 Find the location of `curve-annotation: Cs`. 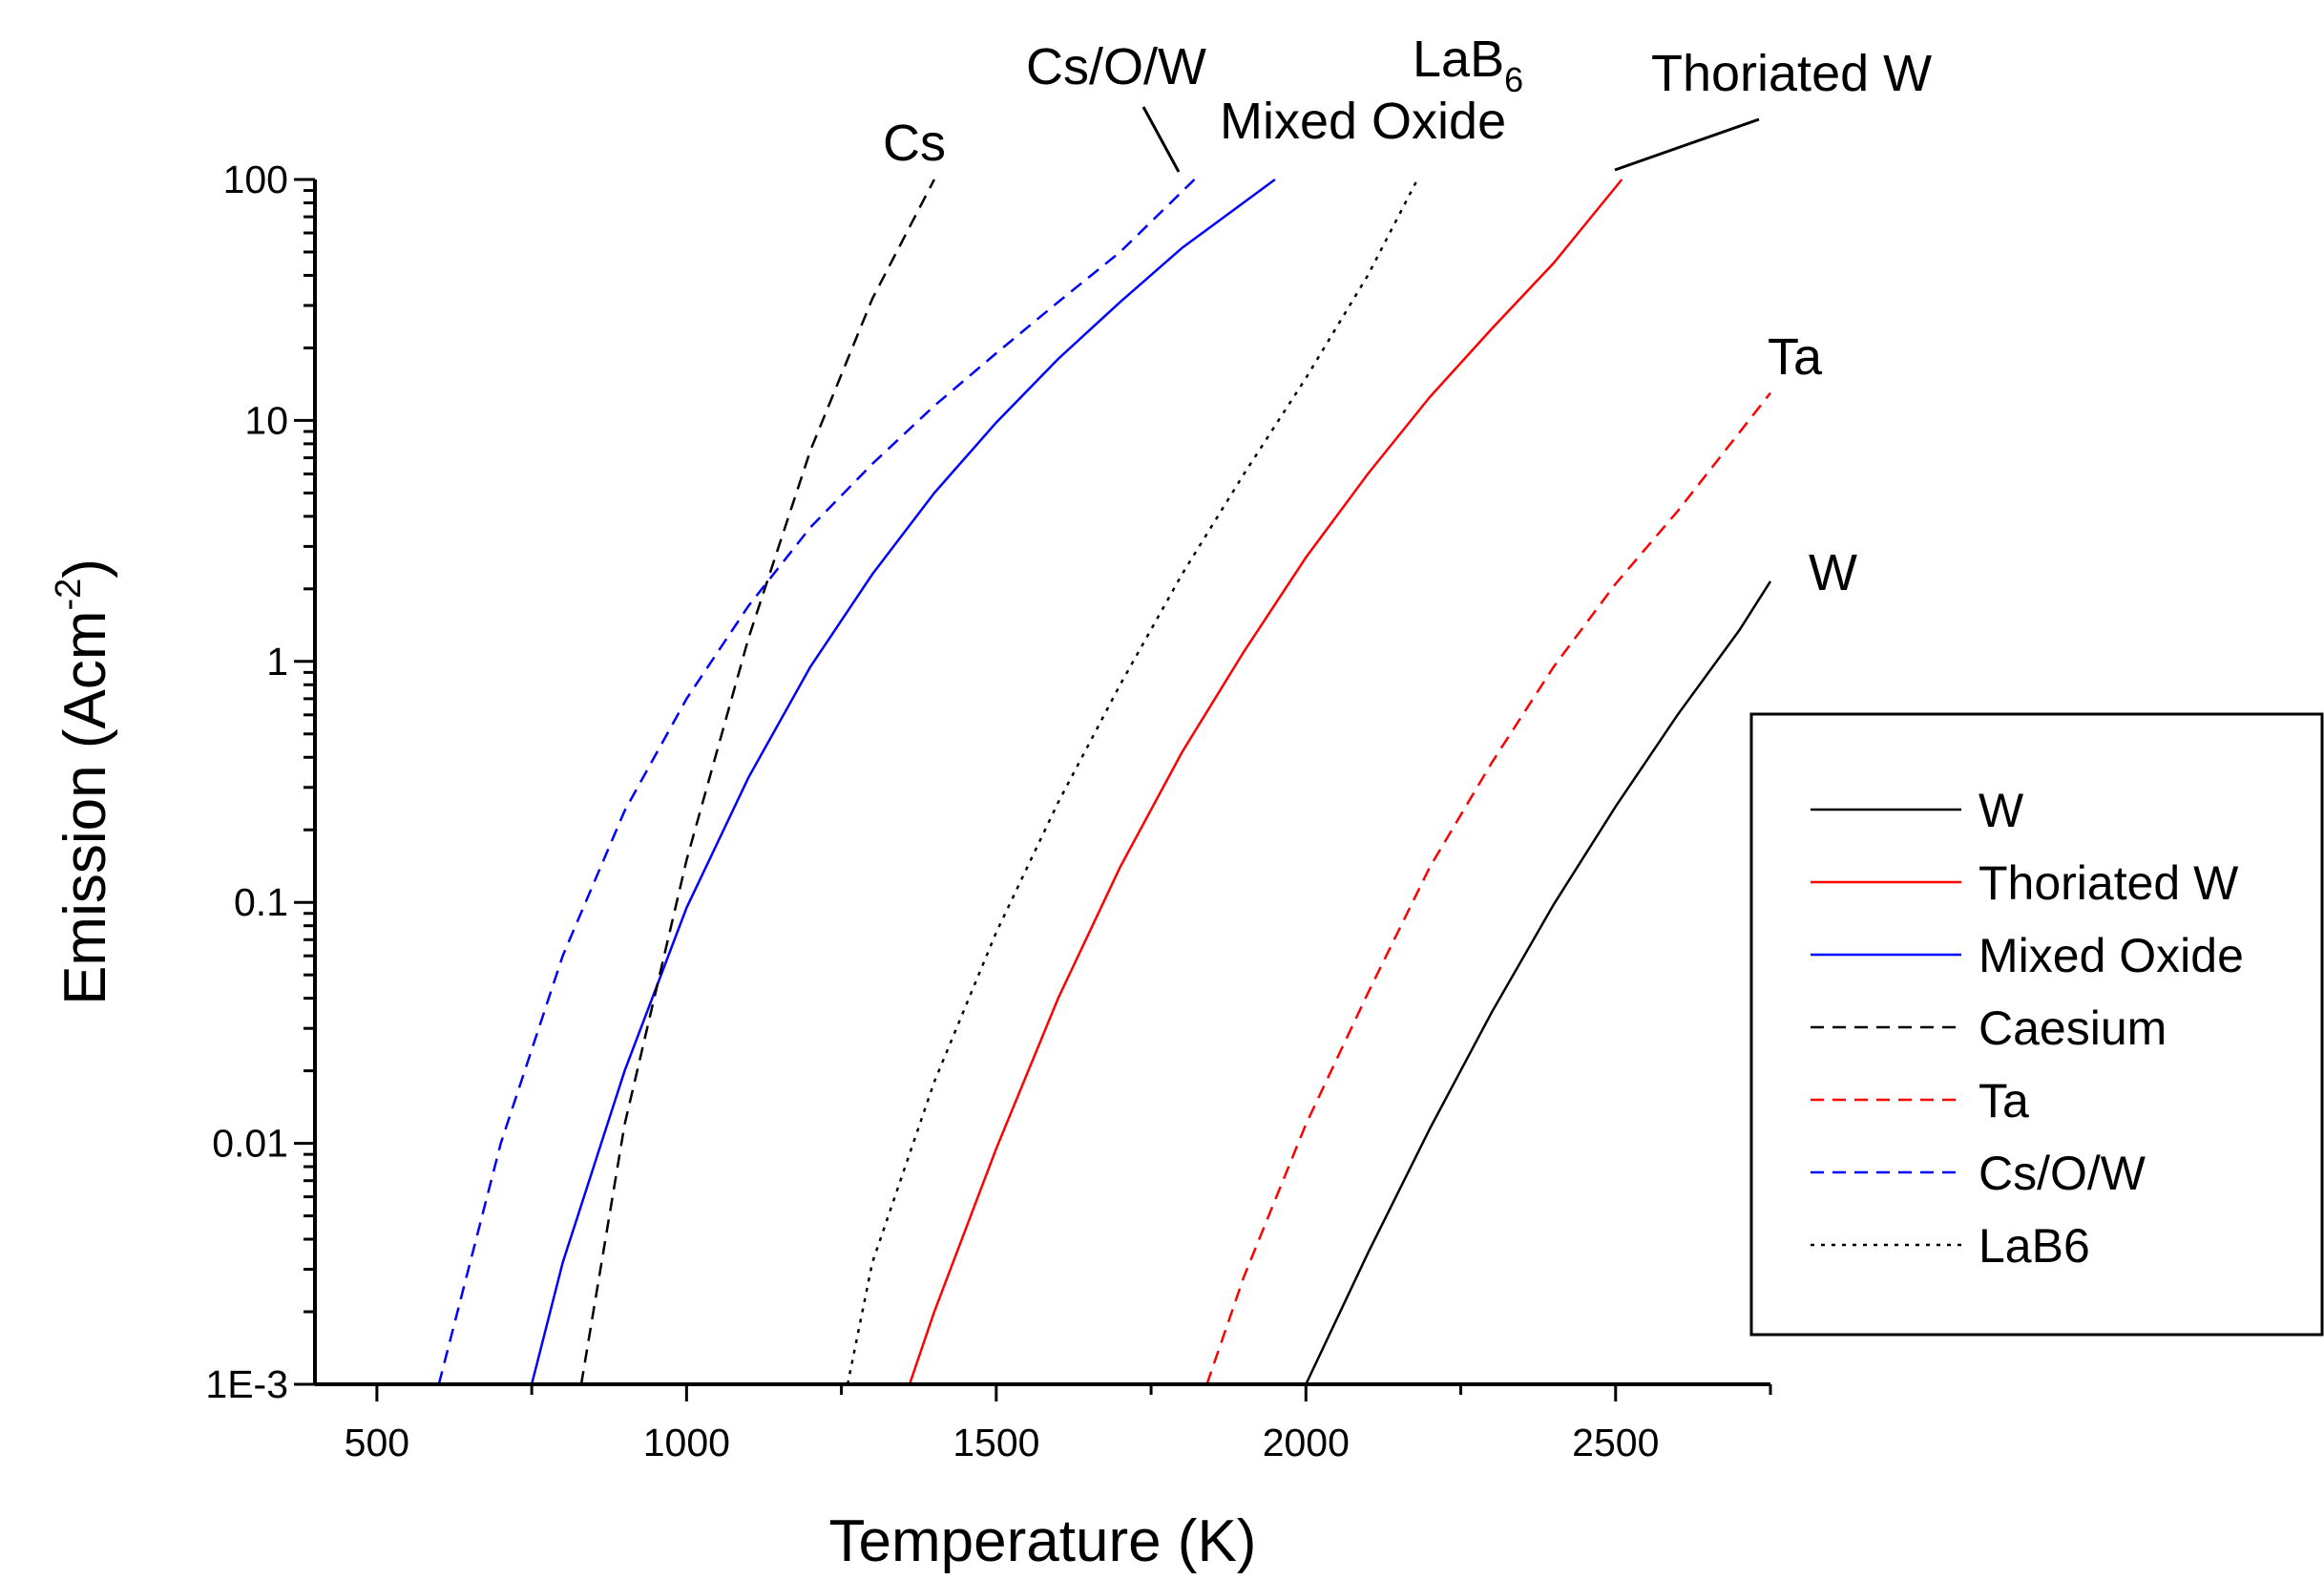

curve-annotation: Cs is located at coordinates (915, 143).